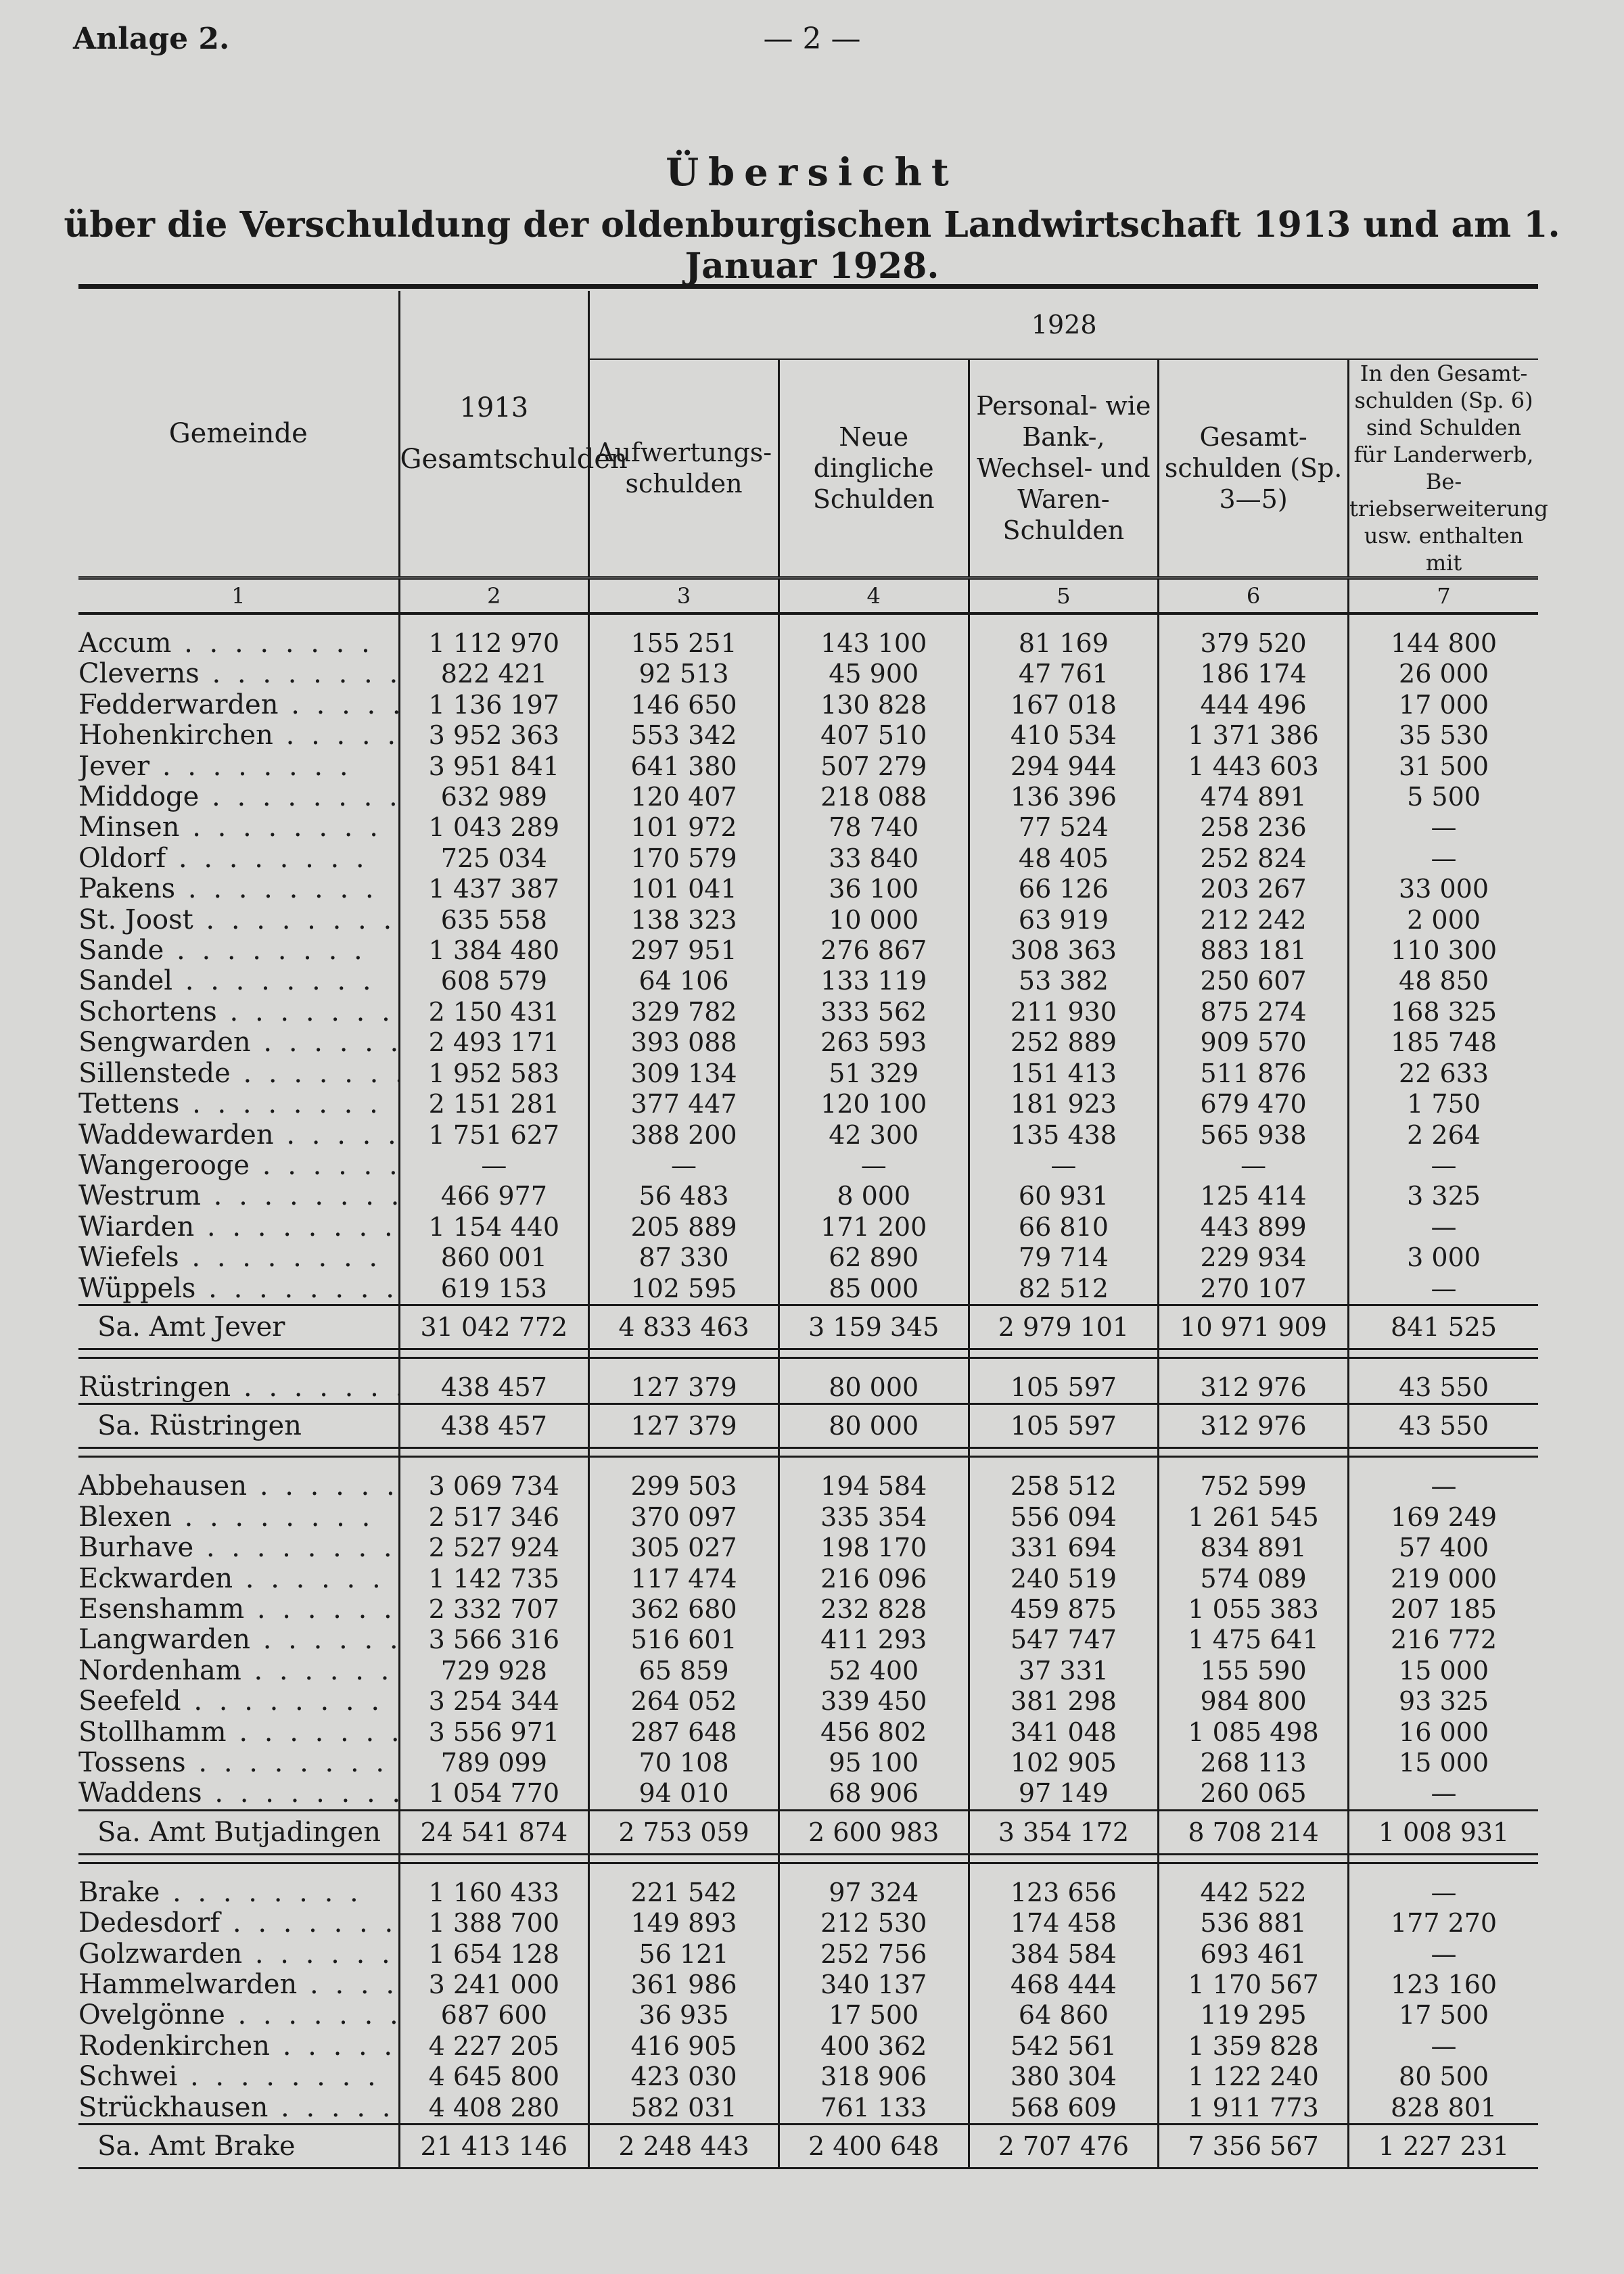 This screenshot has width=1624, height=2274. What do you see at coordinates (683, 1289) in the screenshot?
I see `value-cell: 102 595` at bounding box center [683, 1289].